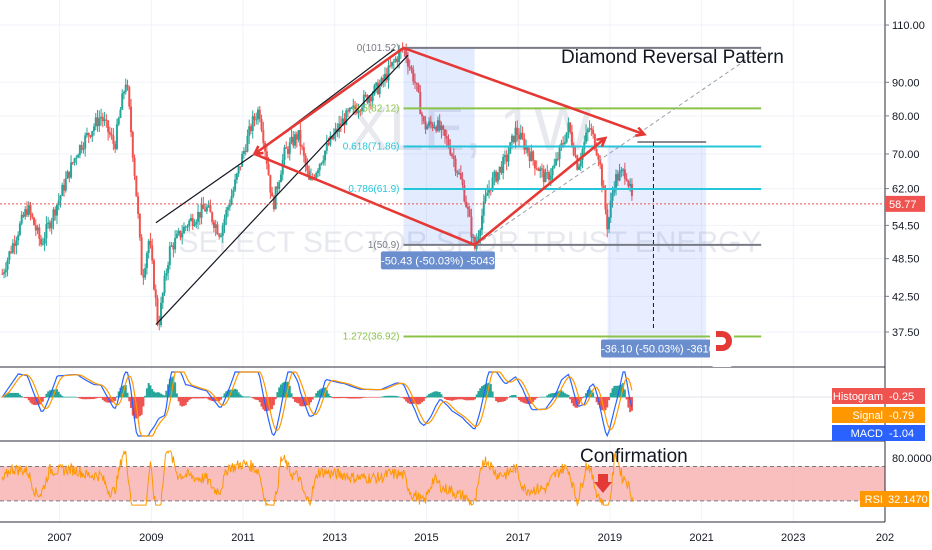 The width and height of the screenshot is (932, 550). What do you see at coordinates (858, 396) in the screenshot?
I see `macd-legend-name-tag` at bounding box center [858, 396].